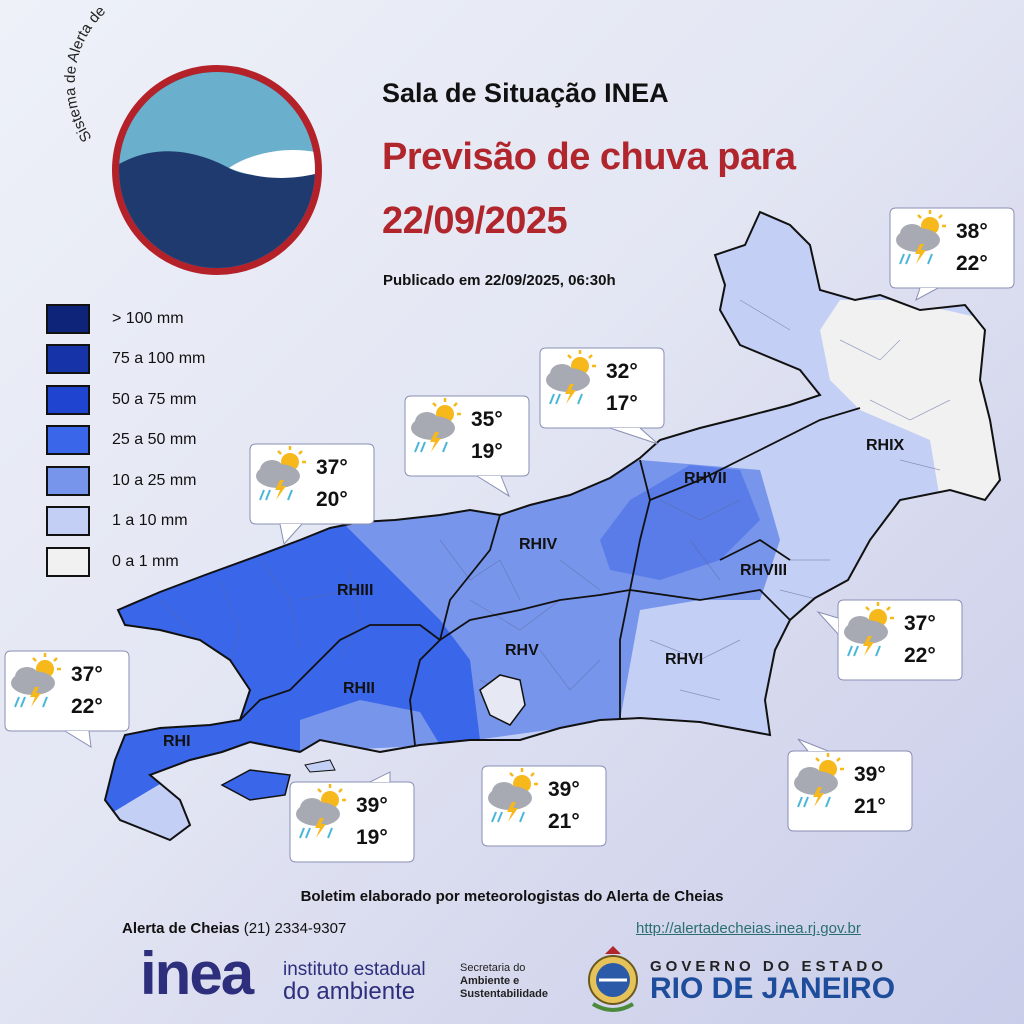 Image resolution: width=1024 pixels, height=1024 pixels. Describe the element at coordinates (475, 221) in the screenshot. I see `forecast-date: 22/09/2025` at that location.